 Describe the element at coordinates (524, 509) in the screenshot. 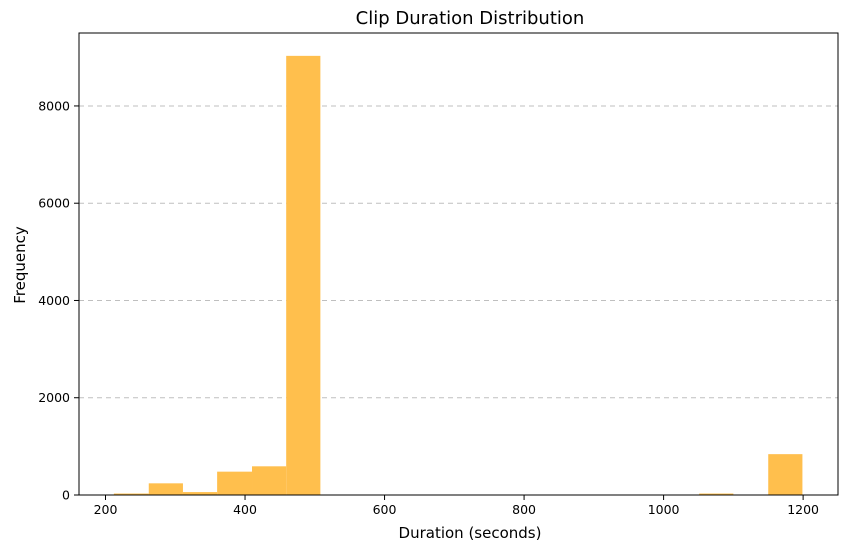

I see `x-tick-label-800: 800` at that location.